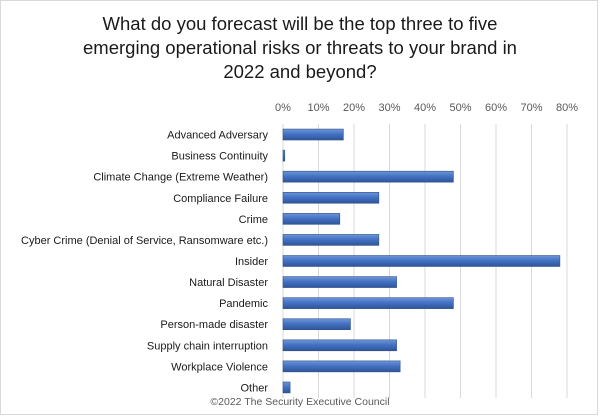  What do you see at coordinates (219, 367) in the screenshot?
I see `category-label: Workplace Violence` at bounding box center [219, 367].